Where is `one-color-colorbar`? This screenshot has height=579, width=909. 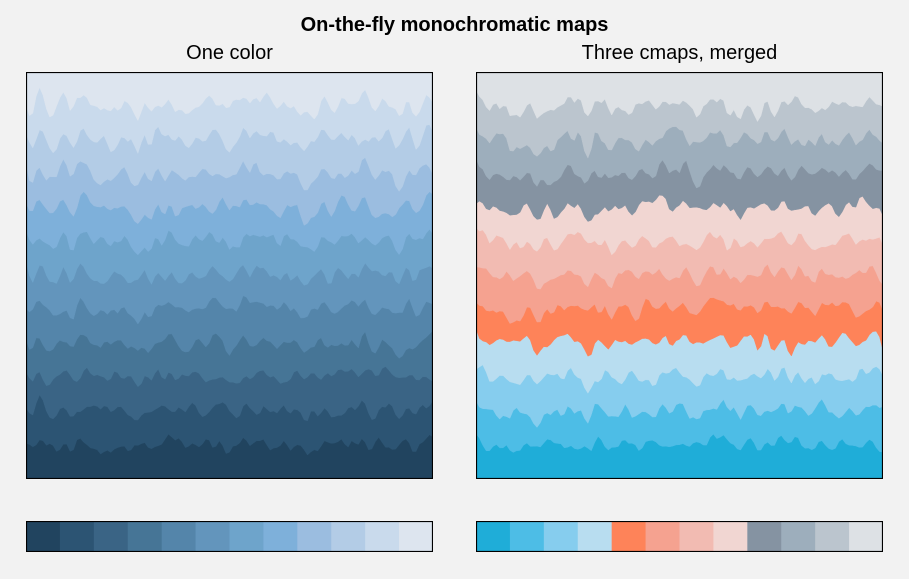
one-color-colorbar is located at coordinates (229, 536).